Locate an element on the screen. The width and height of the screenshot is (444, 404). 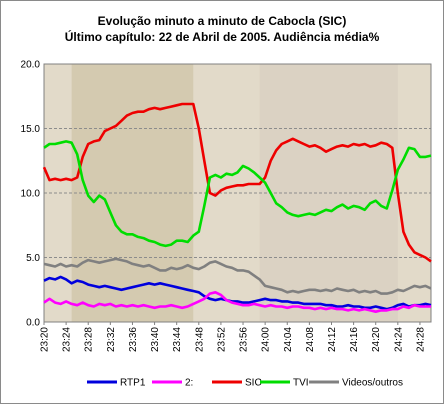
y-tick-label: 20.0 is located at coordinates (31, 65).